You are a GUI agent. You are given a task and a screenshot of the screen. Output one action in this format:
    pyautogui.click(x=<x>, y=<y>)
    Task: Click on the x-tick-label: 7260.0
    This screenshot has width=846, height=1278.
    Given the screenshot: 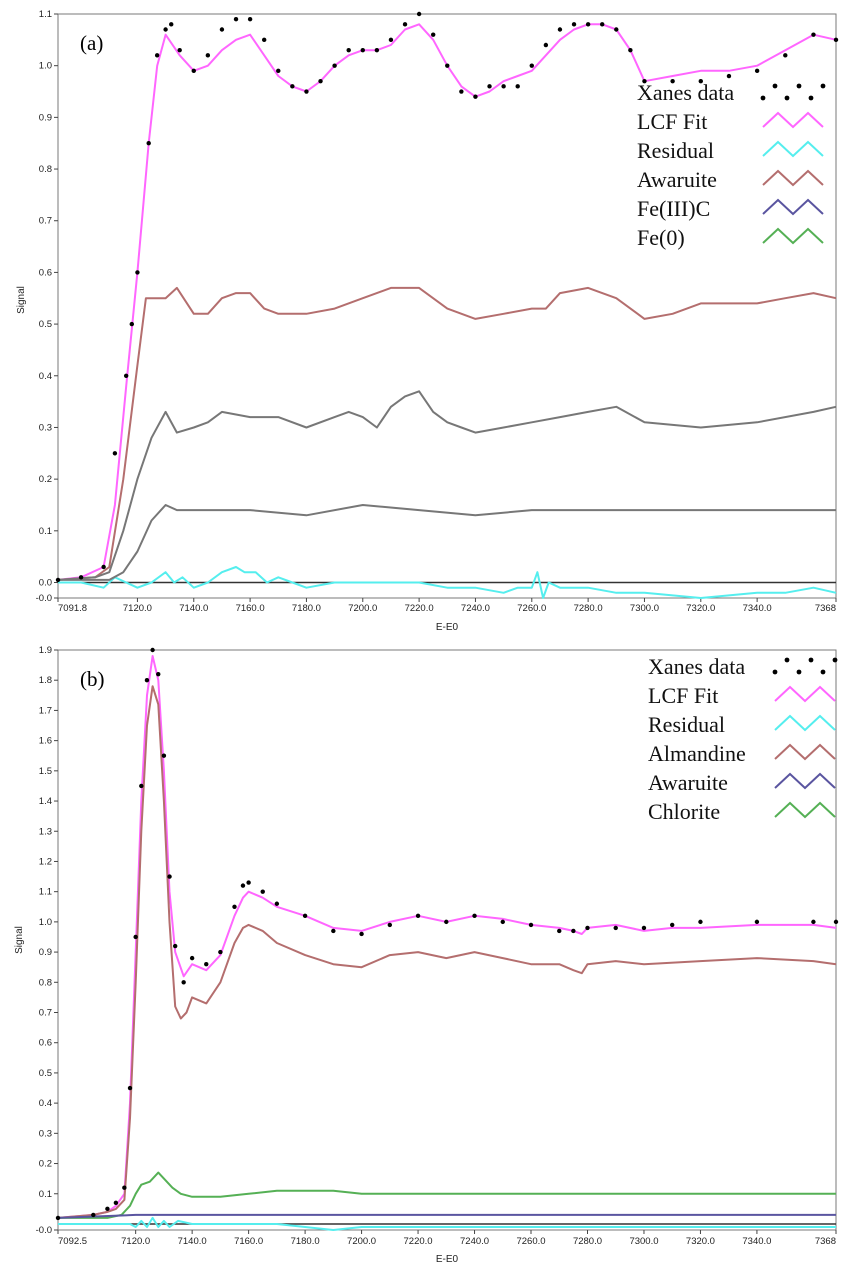 What is the action you would take?
    pyautogui.click(x=531, y=608)
    